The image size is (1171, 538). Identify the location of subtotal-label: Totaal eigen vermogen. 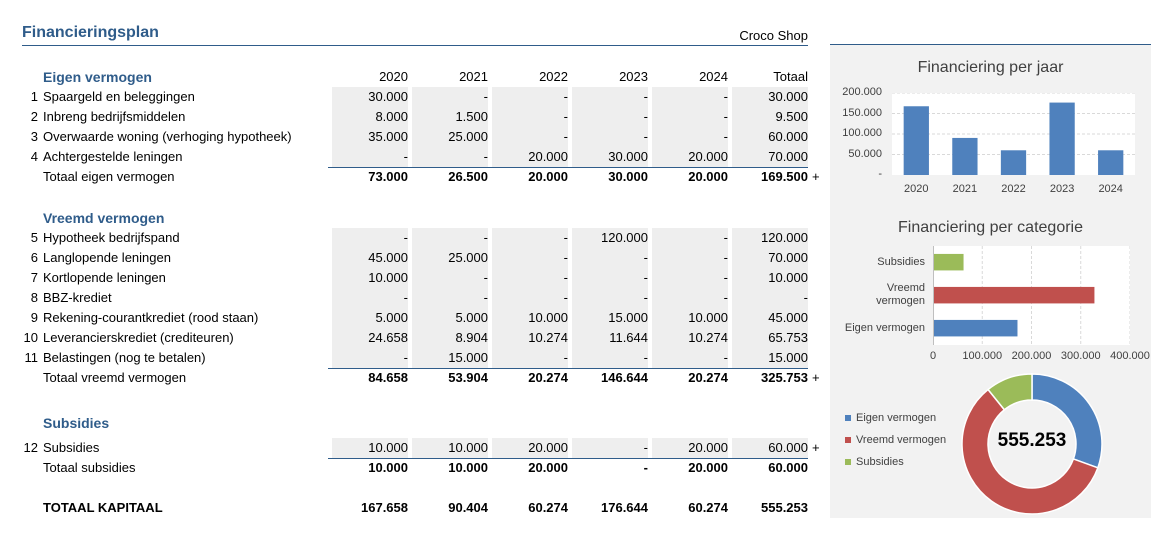
(109, 176).